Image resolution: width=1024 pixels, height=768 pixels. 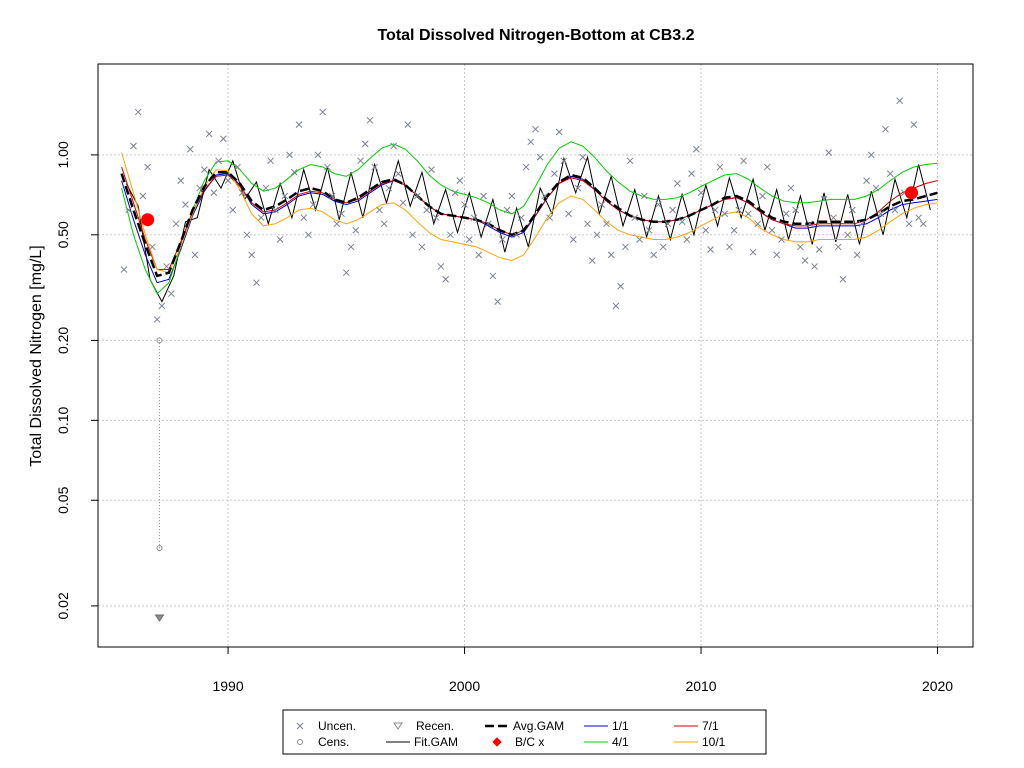 What do you see at coordinates (535, 35) in the screenshot?
I see `chart-title: Total Dissolved Nitrogen-Bottom at CB3.2` at bounding box center [535, 35].